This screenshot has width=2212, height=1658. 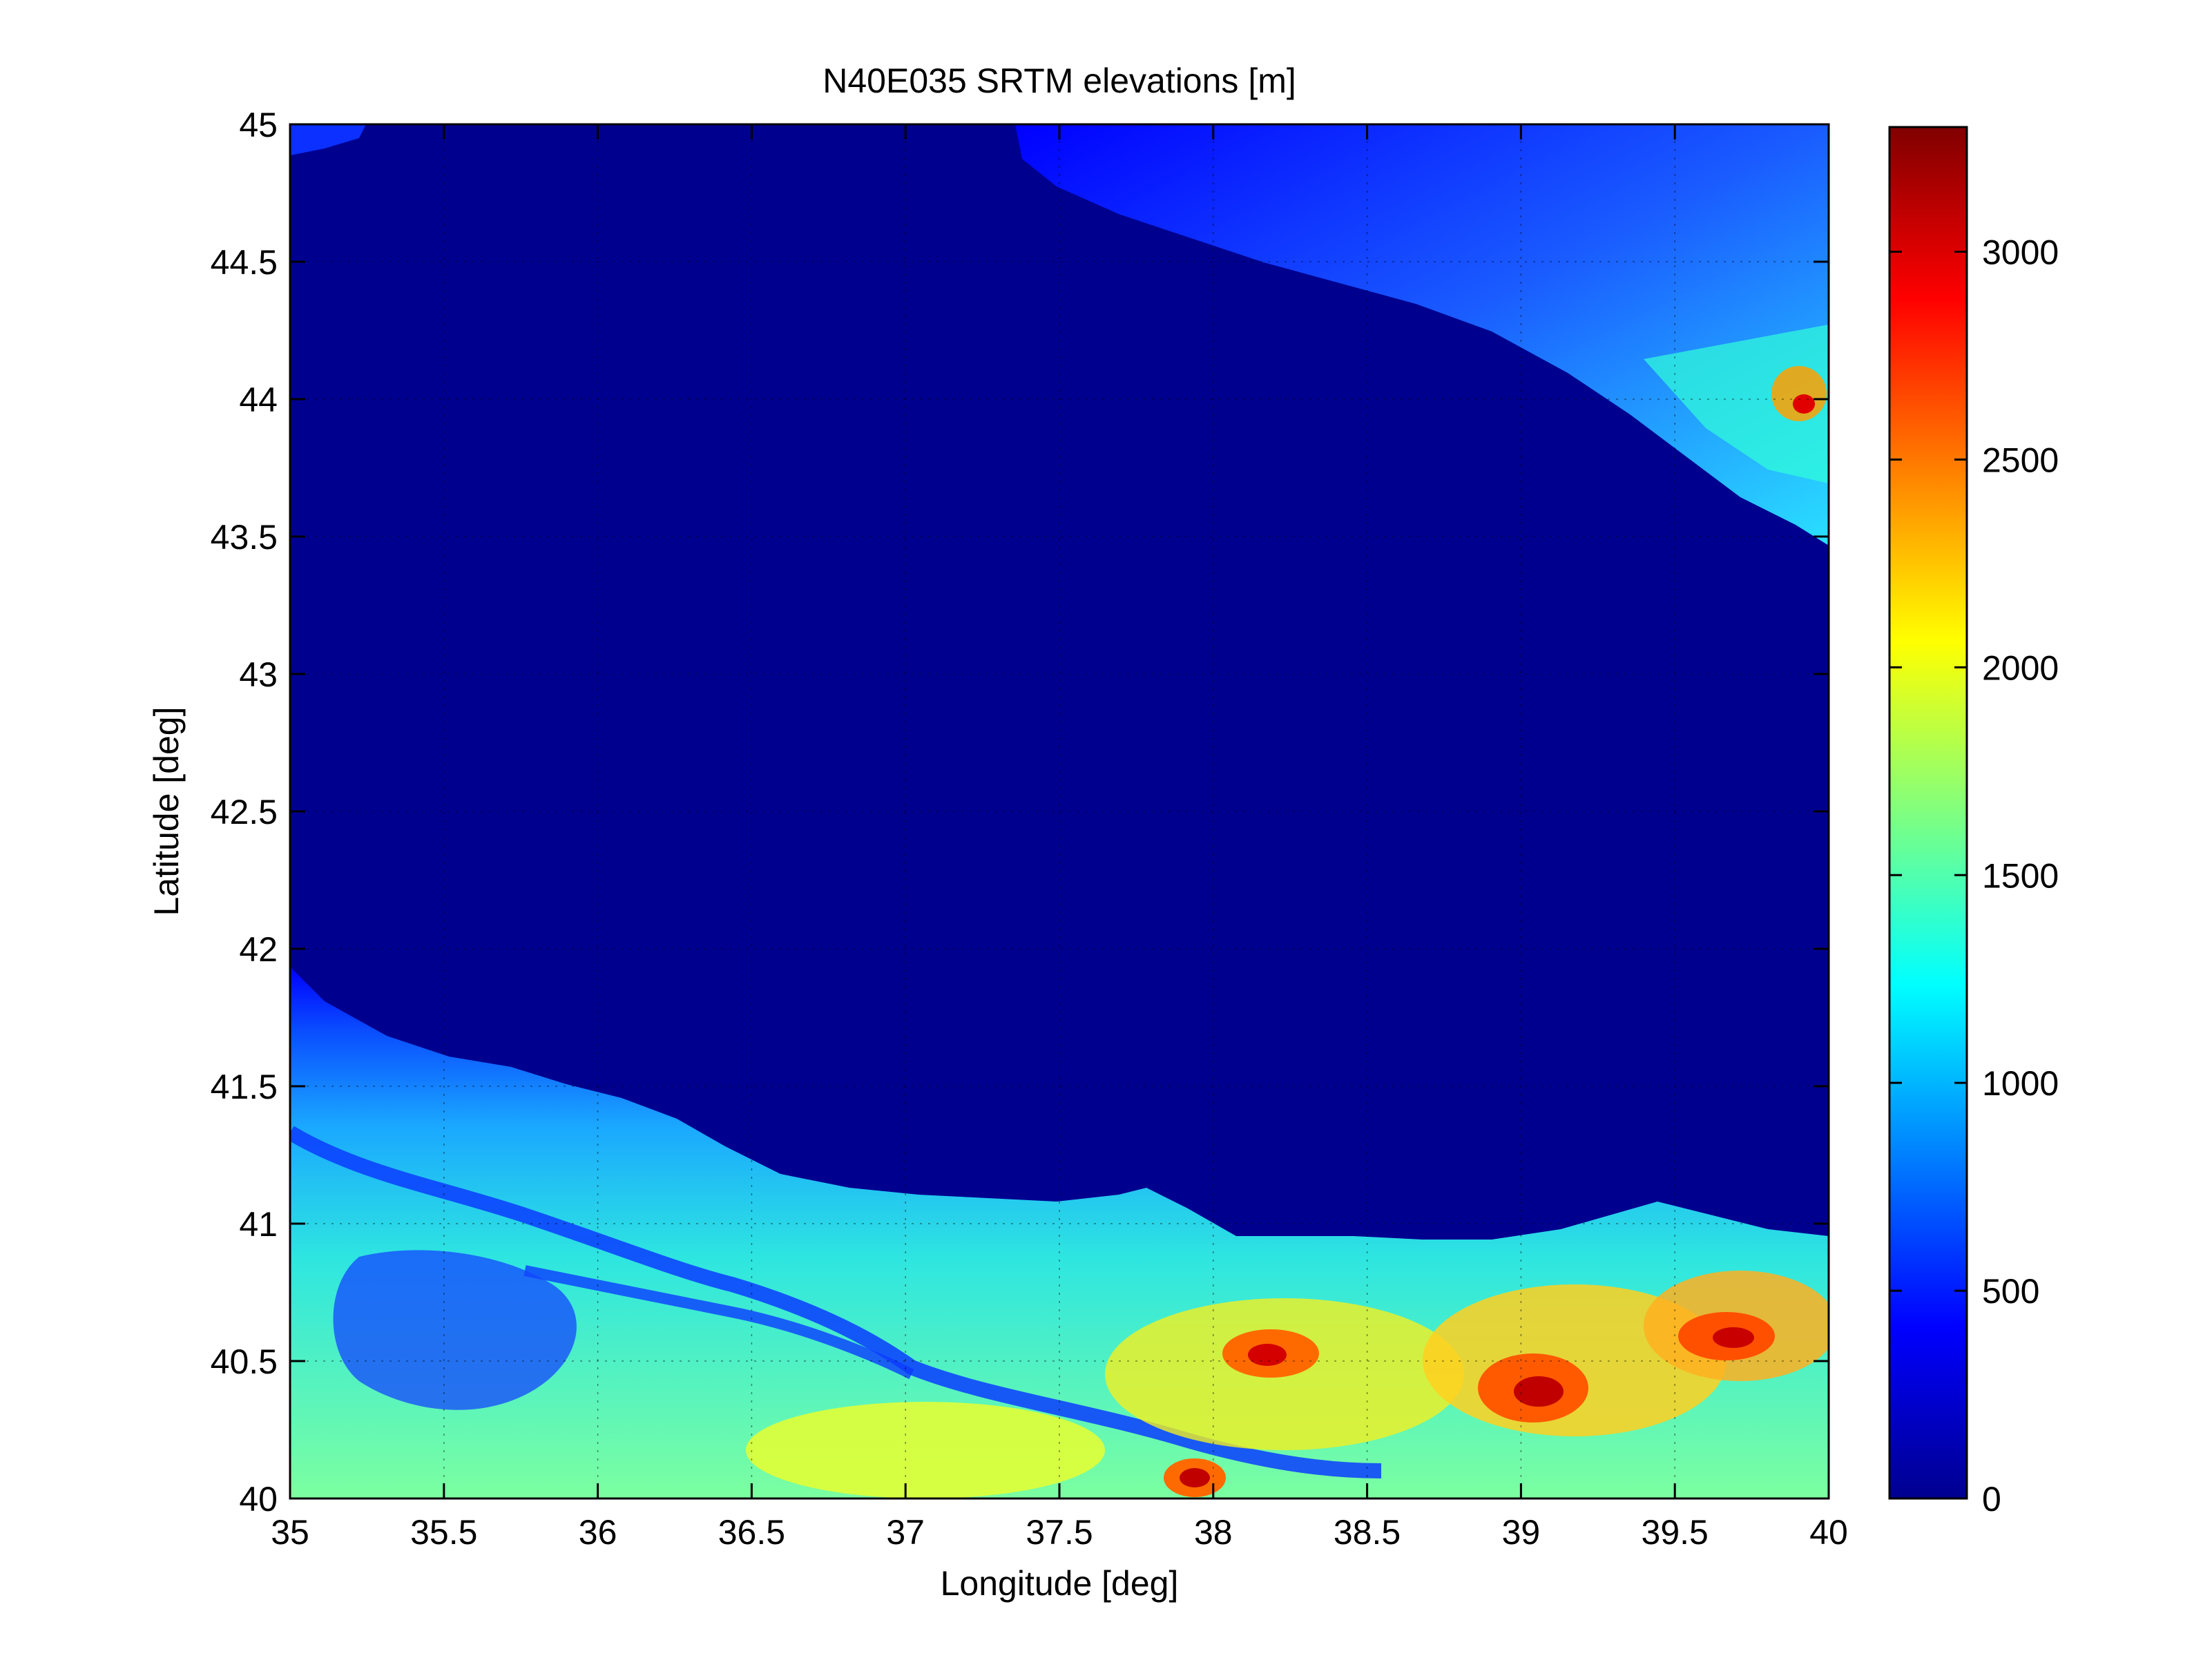 What do you see at coordinates (166, 811) in the screenshot?
I see `y-axis-label: Latitude [deg]` at bounding box center [166, 811].